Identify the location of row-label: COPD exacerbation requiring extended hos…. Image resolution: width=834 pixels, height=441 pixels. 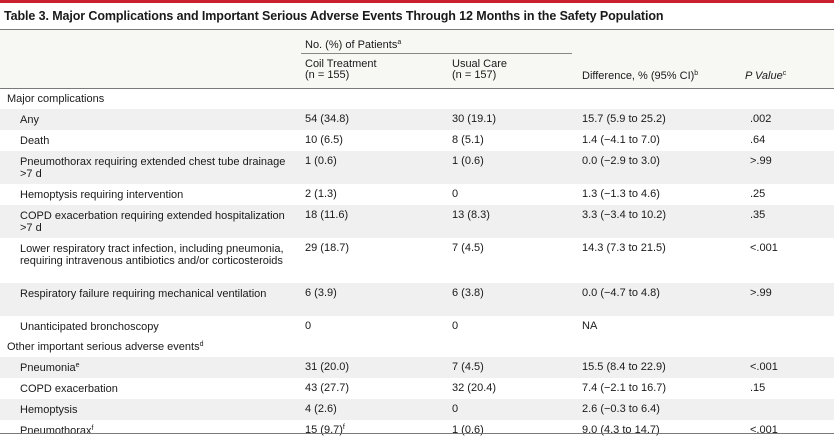
(152, 222).